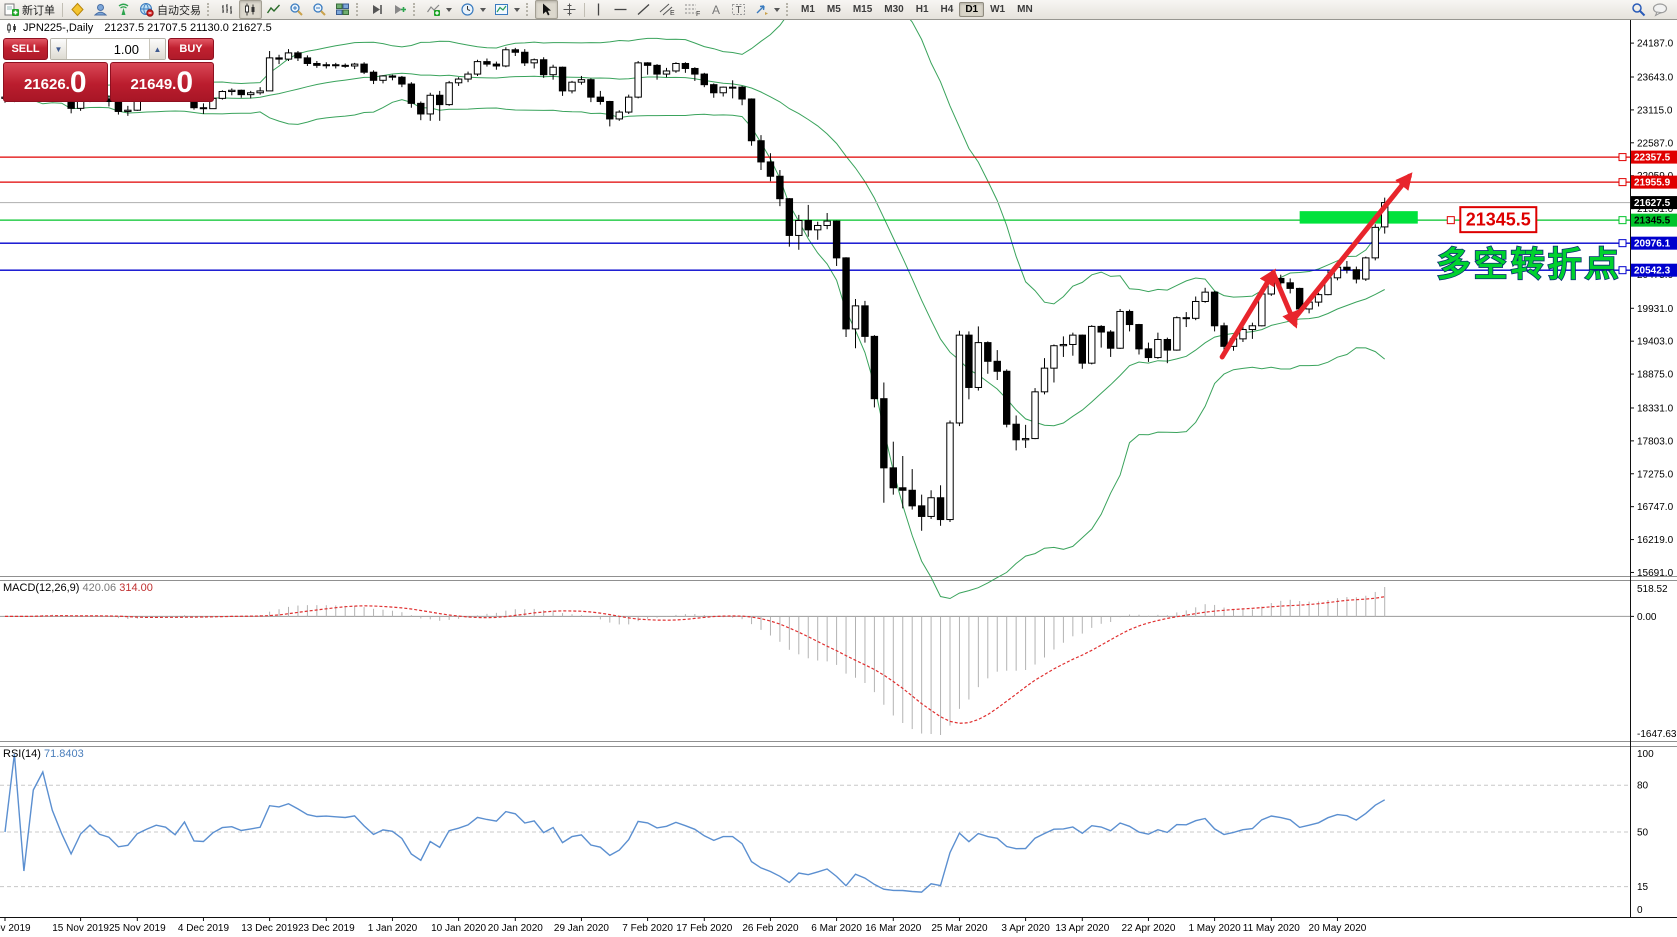 The image size is (1677, 937). I want to click on tab-timeframe-w1: W1, so click(998, 9).